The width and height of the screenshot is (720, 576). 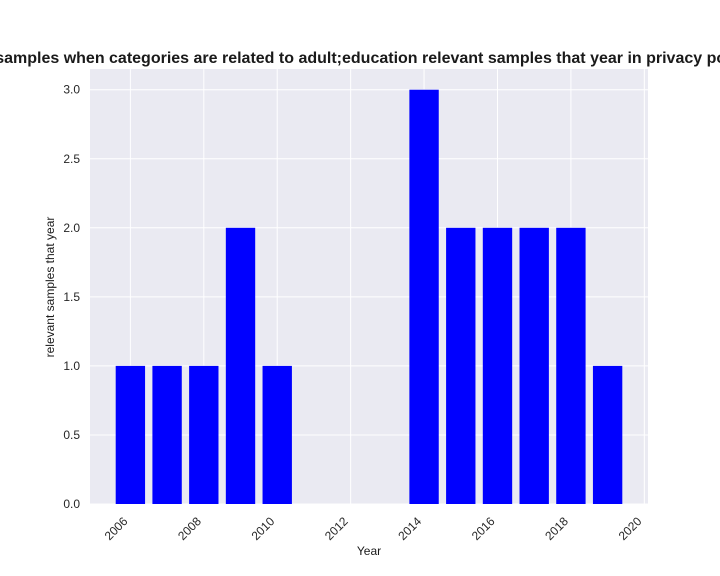 I want to click on y-tick-label: 0.0, so click(x=71, y=504).